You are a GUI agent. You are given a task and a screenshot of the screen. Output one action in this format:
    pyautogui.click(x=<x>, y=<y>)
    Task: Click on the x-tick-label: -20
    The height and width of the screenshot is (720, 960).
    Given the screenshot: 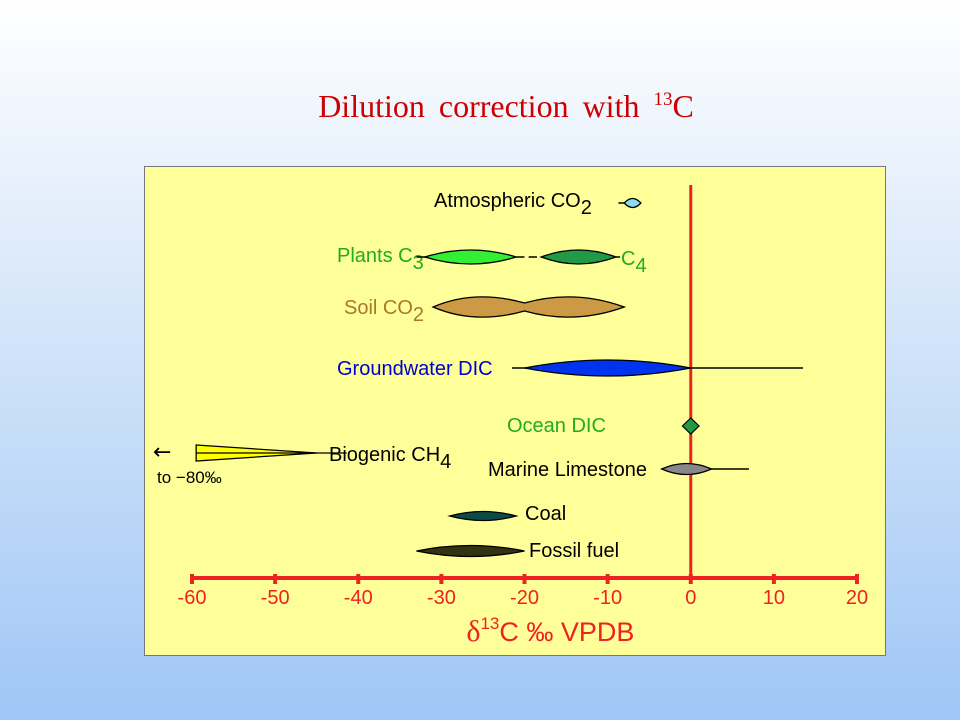 What is the action you would take?
    pyautogui.click(x=524, y=598)
    